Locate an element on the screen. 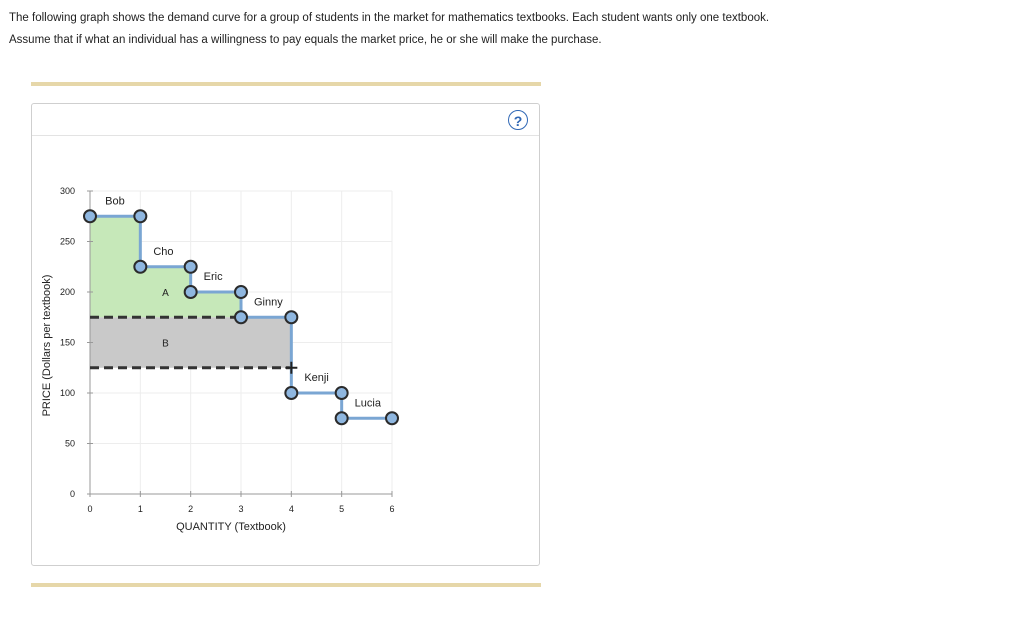  x-tick-label: 6 is located at coordinates (391, 509).